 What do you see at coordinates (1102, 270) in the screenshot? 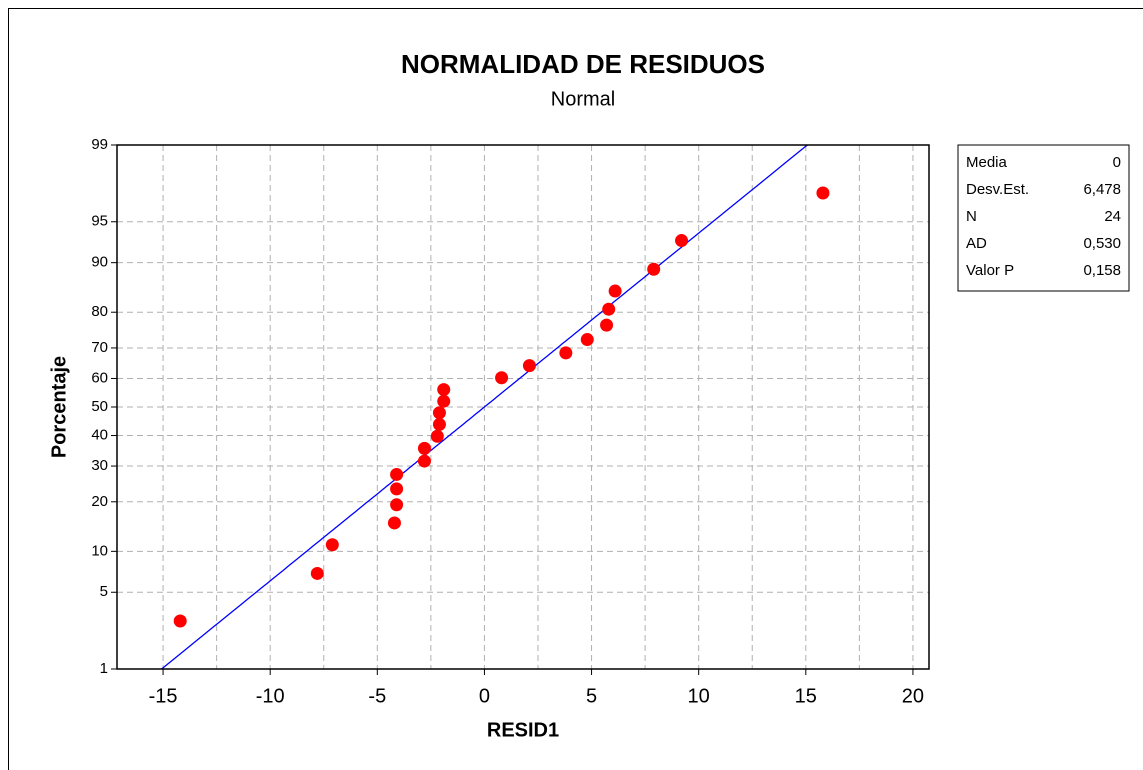
I see `stats-value: 0,158` at bounding box center [1102, 270].